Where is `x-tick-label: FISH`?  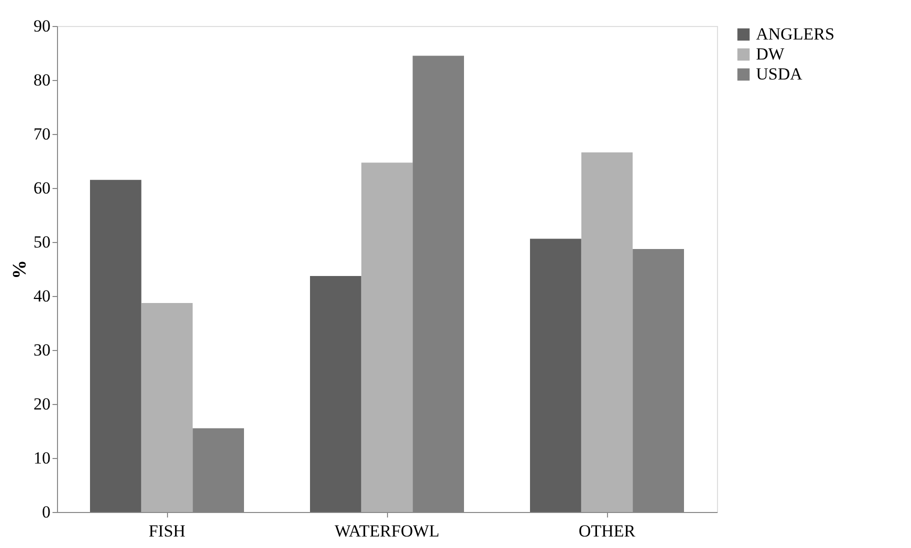 x-tick-label: FISH is located at coordinates (167, 531).